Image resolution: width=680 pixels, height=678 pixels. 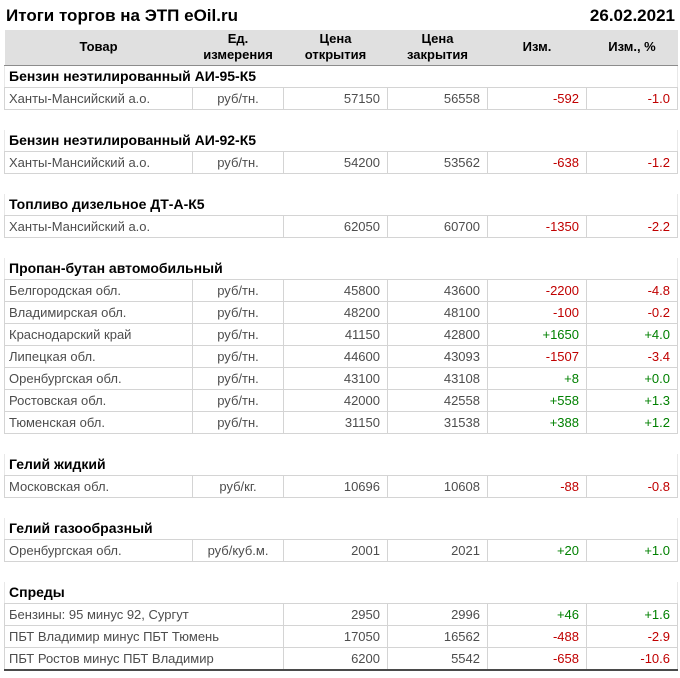 What do you see at coordinates (98, 48) in the screenshot?
I see `column-header-product: Товар` at bounding box center [98, 48].